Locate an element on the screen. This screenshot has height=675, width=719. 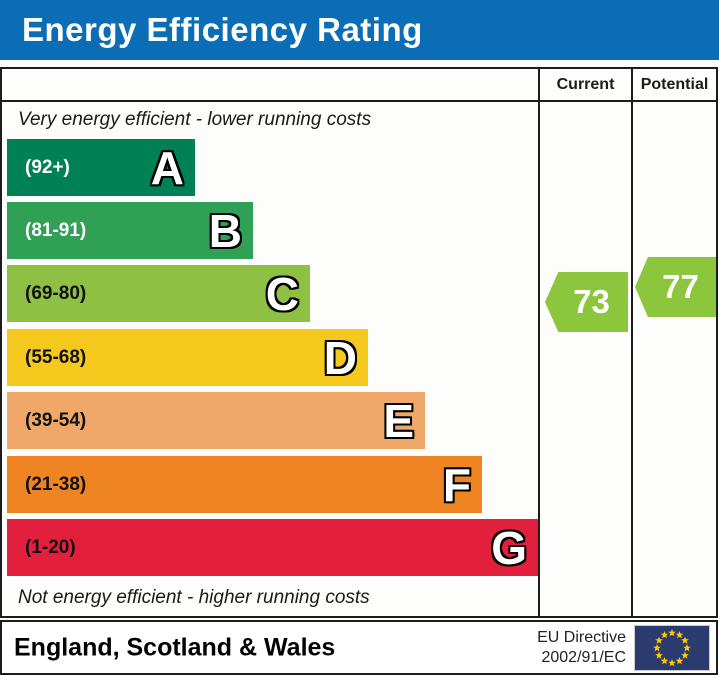
band-g-range: (1-20) is located at coordinates (50, 547).